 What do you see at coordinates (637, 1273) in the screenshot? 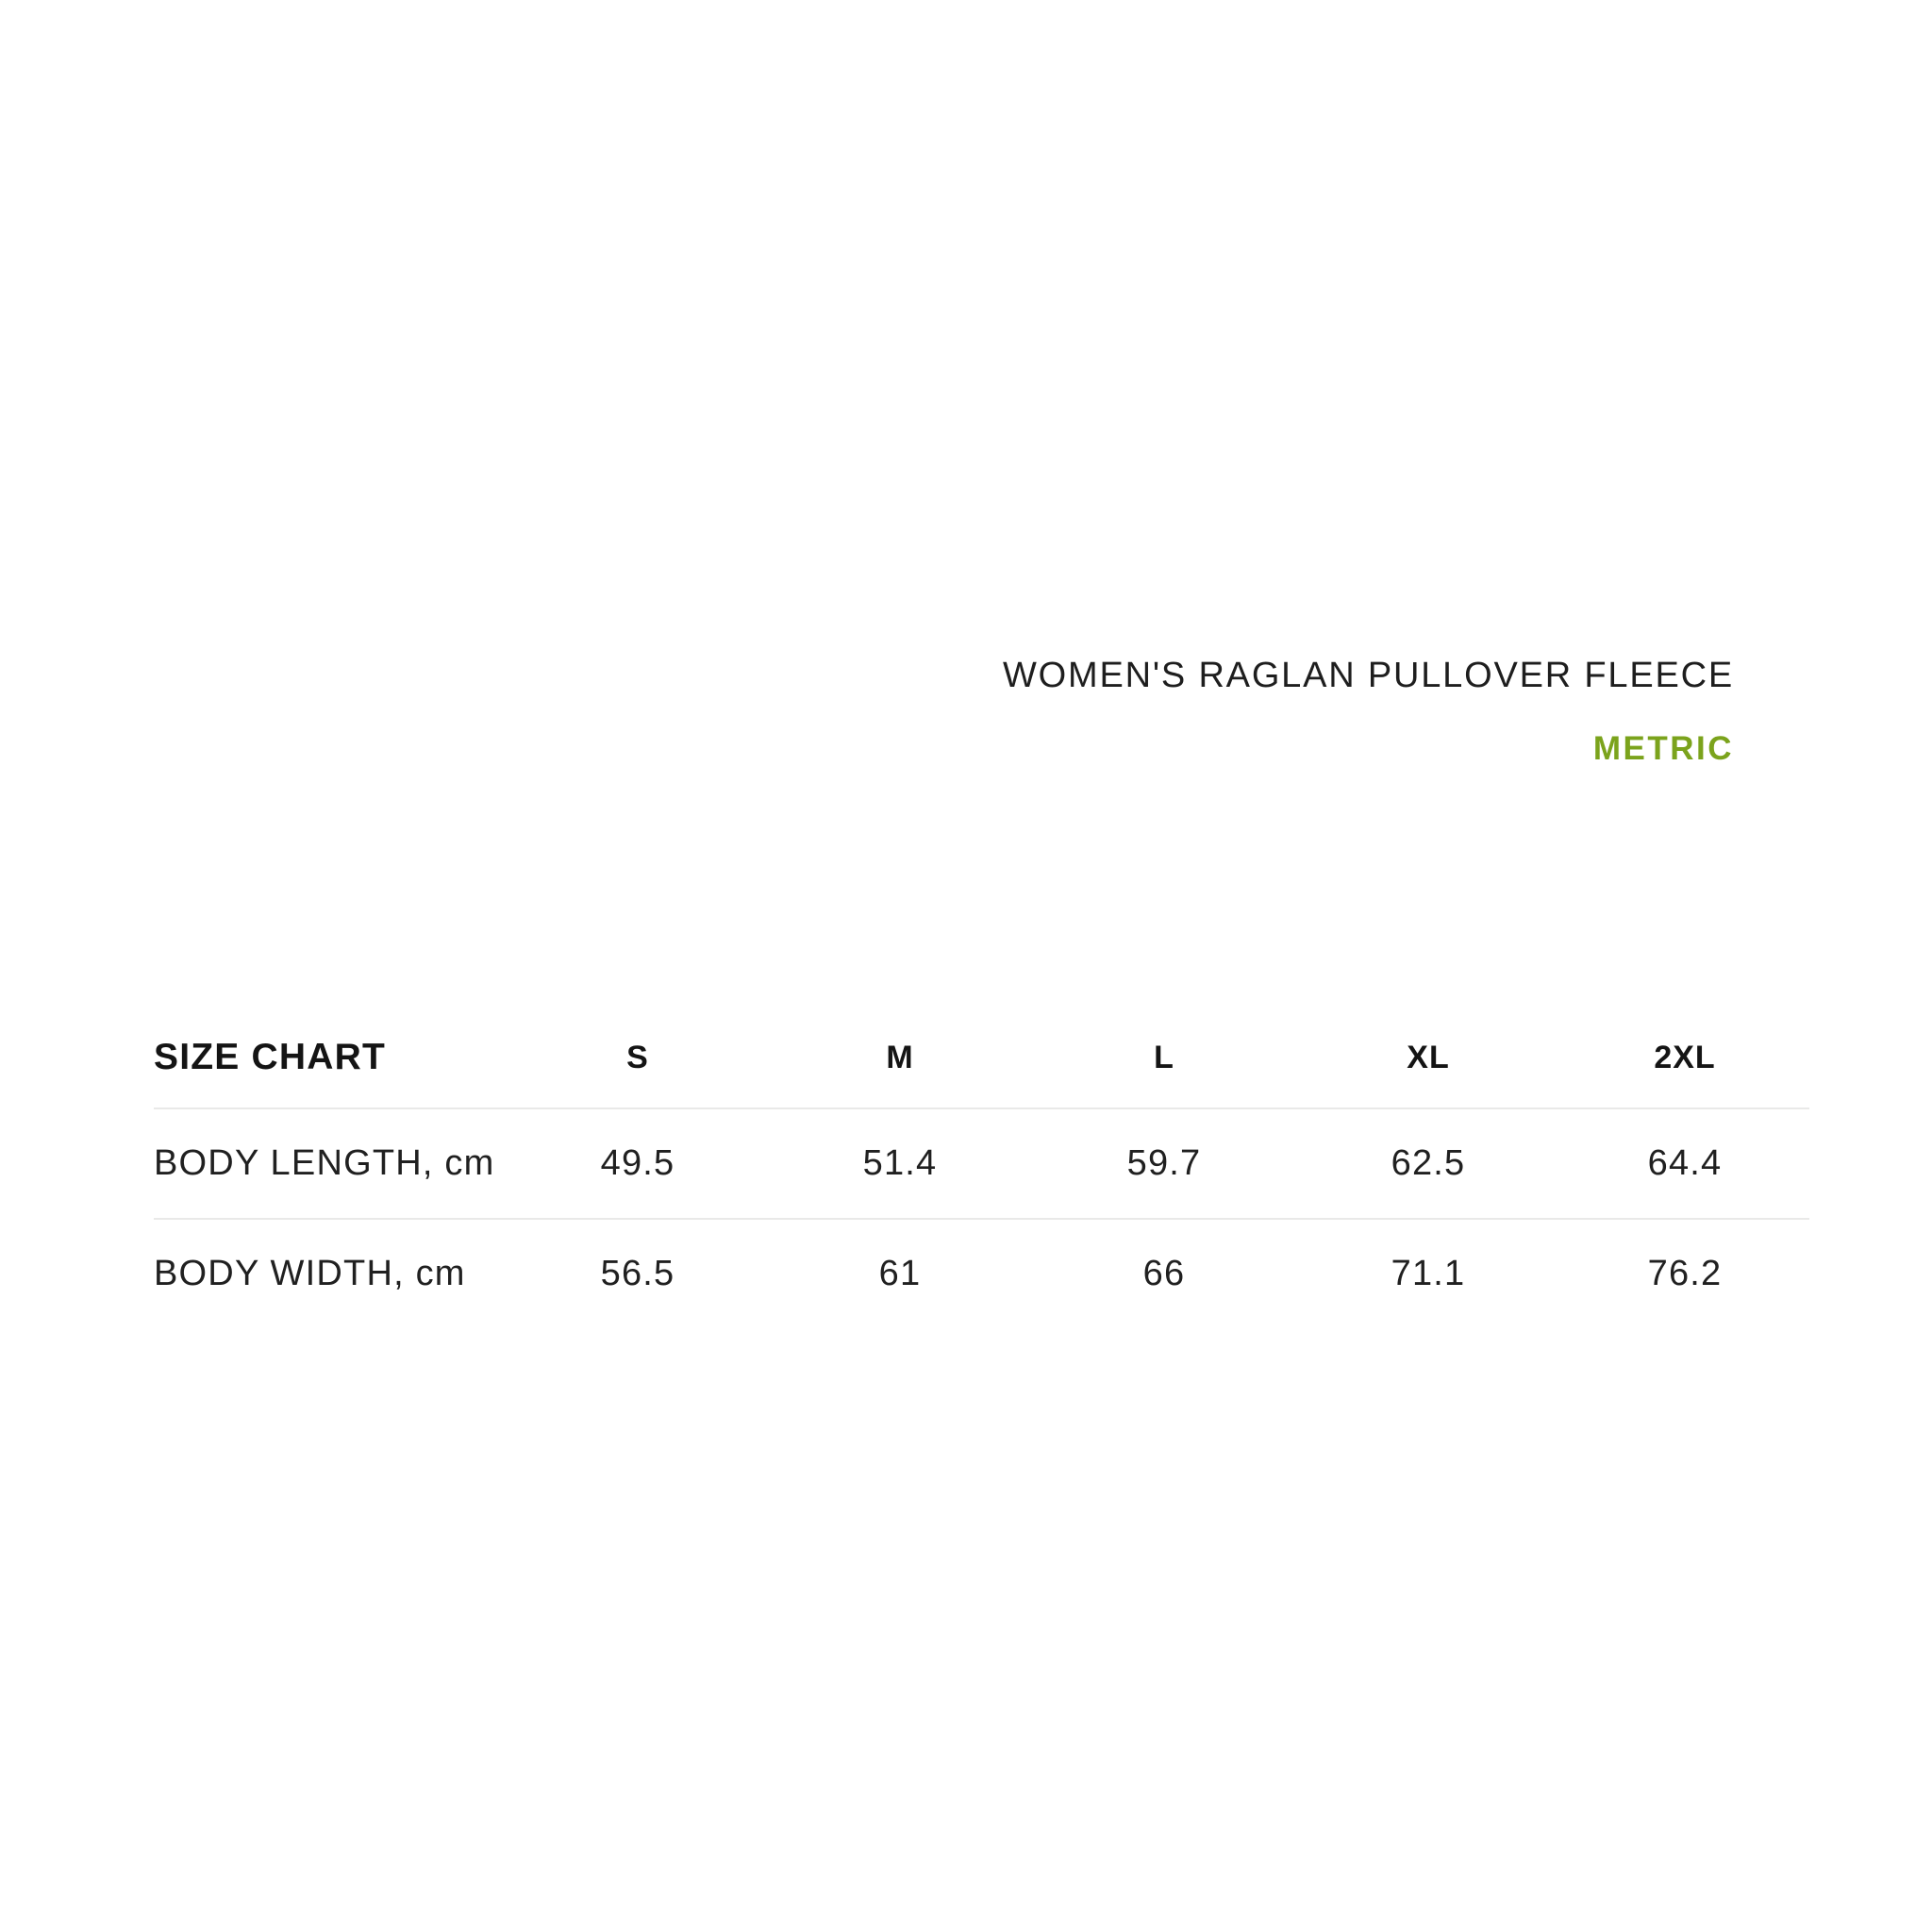
I see `body-width-s: 56.5` at bounding box center [637, 1273].